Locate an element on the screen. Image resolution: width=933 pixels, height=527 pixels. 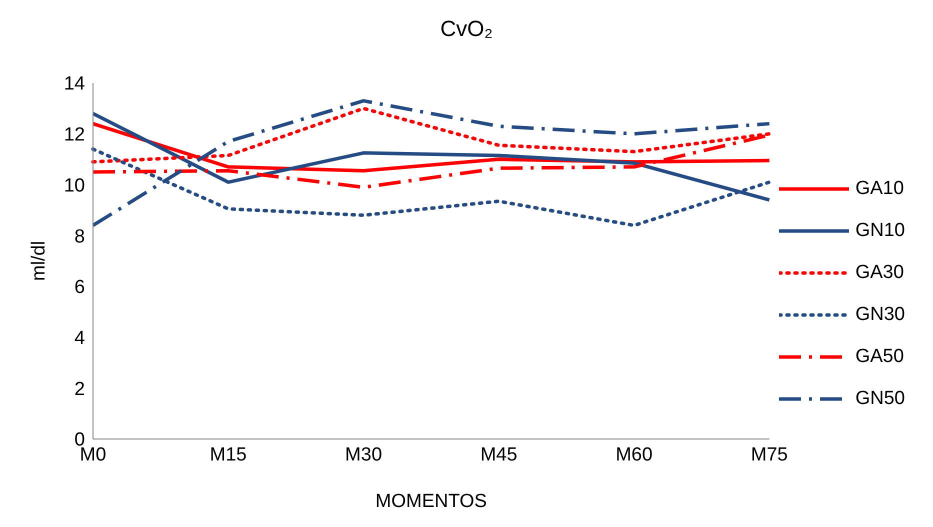
x-tick-label: M75 is located at coordinates (769, 455).